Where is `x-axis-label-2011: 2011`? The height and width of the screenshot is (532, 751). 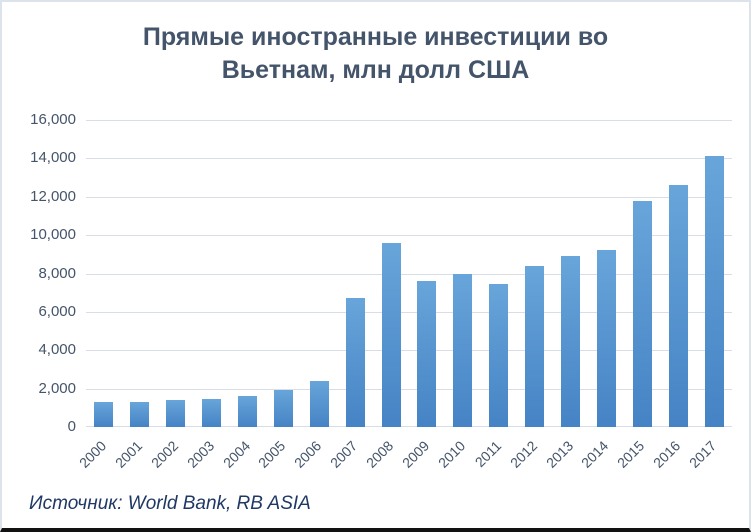
x-axis-label-2011: 2011 is located at coordinates (488, 454).